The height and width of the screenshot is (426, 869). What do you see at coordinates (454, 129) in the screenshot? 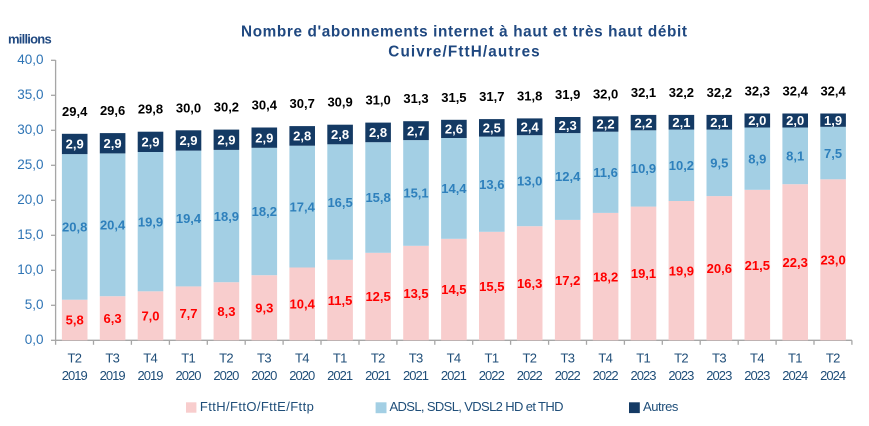
I see `svg-text: 2,6` at bounding box center [454, 129].